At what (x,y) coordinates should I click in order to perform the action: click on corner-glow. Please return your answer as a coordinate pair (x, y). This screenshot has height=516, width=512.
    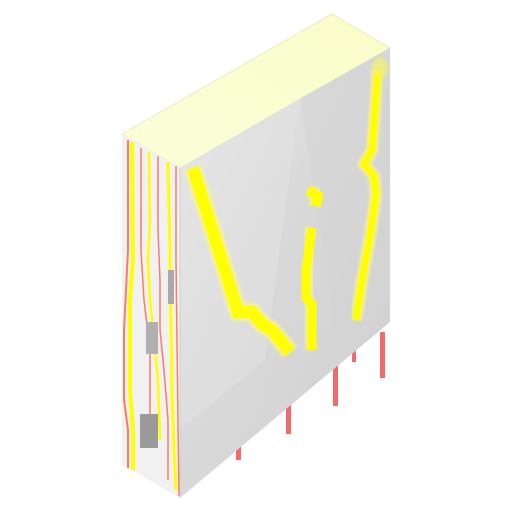
    Looking at the image, I should click on (380, 68).